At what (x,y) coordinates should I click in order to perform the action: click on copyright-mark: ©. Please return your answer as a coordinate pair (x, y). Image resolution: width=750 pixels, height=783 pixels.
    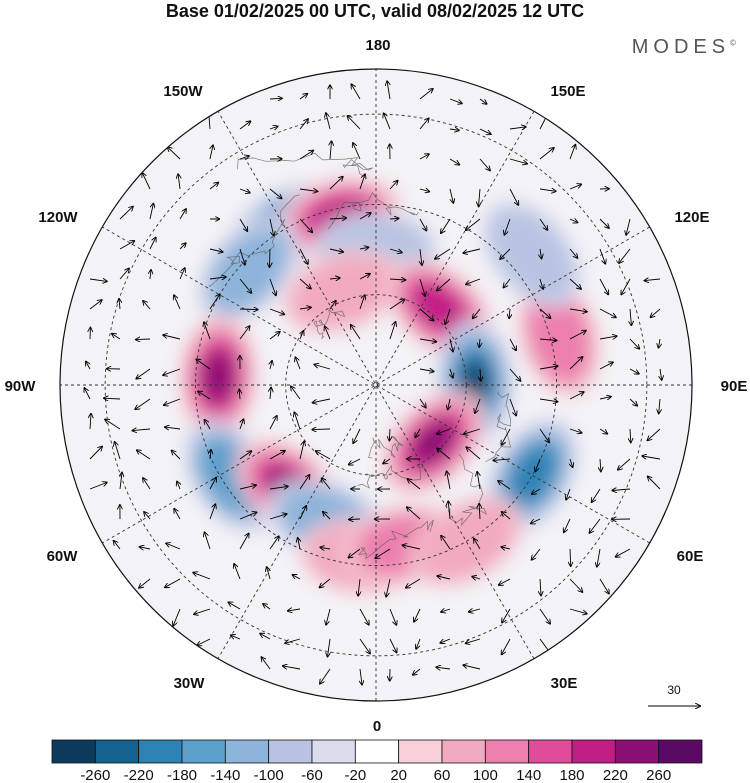
    Looking at the image, I should click on (733, 43).